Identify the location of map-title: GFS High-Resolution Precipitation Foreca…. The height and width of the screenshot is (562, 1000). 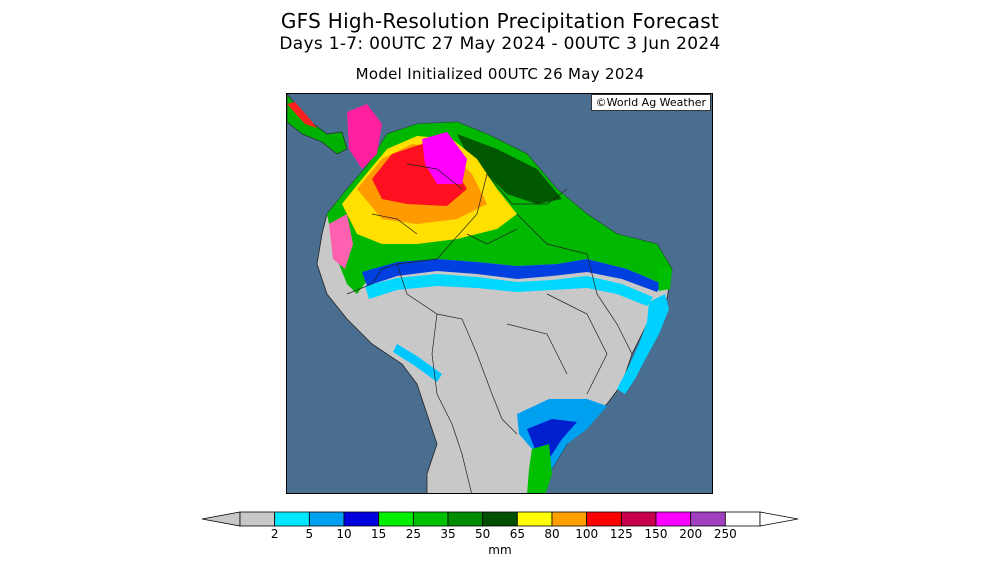
(500, 21).